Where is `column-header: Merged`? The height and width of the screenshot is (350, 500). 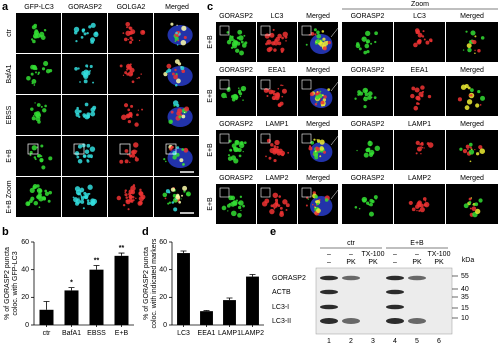
column-header: Merged is located at coordinates (318, 16).